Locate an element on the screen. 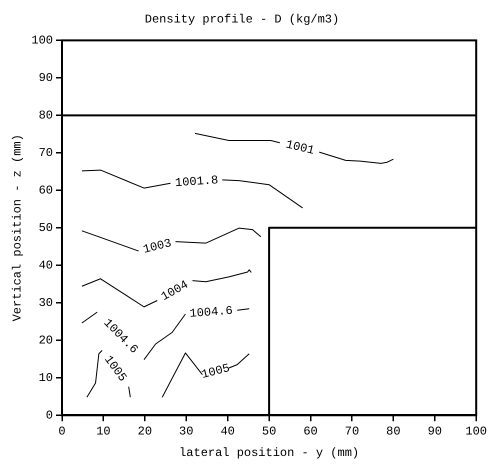 The height and width of the screenshot is (468, 490). y-tick-label: 80 is located at coordinates (46, 115).